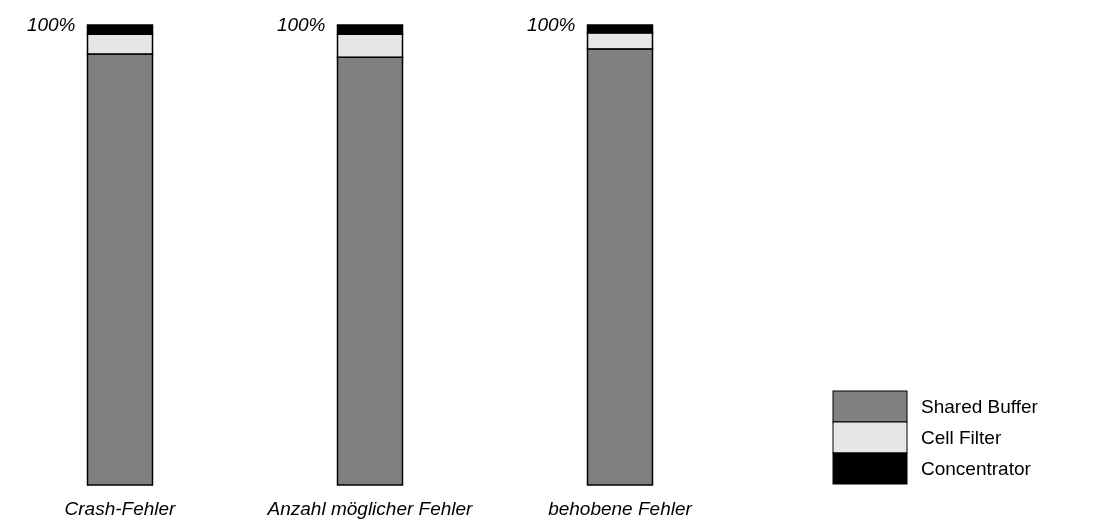  I want to click on x-tick-label: Crash-Fehler, so click(120, 508).